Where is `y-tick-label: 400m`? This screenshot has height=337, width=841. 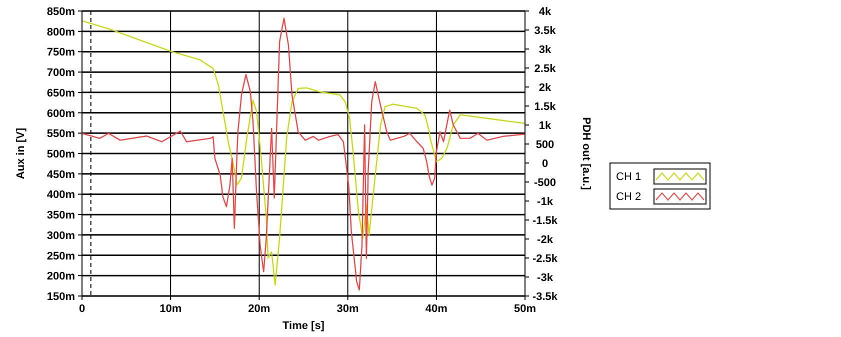
y-tick-label: 400m is located at coordinates (61, 195).